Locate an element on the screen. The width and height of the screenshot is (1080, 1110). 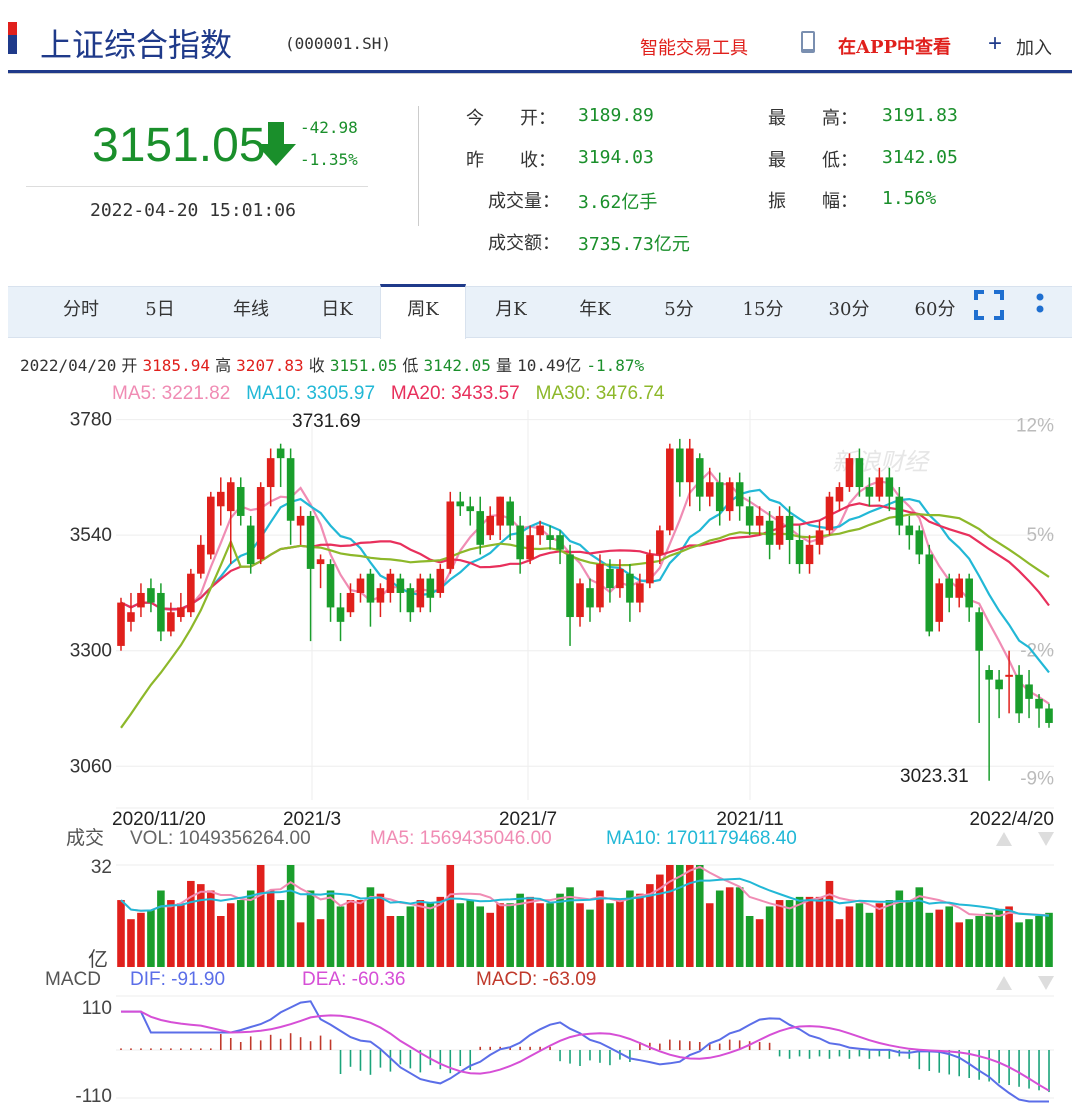
macd-dif-line is located at coordinates (585, 1051).